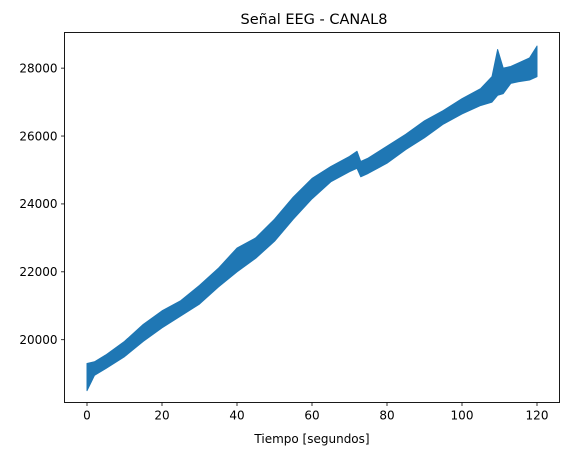  I want to click on x-tick-label: 120, so click(537, 416).